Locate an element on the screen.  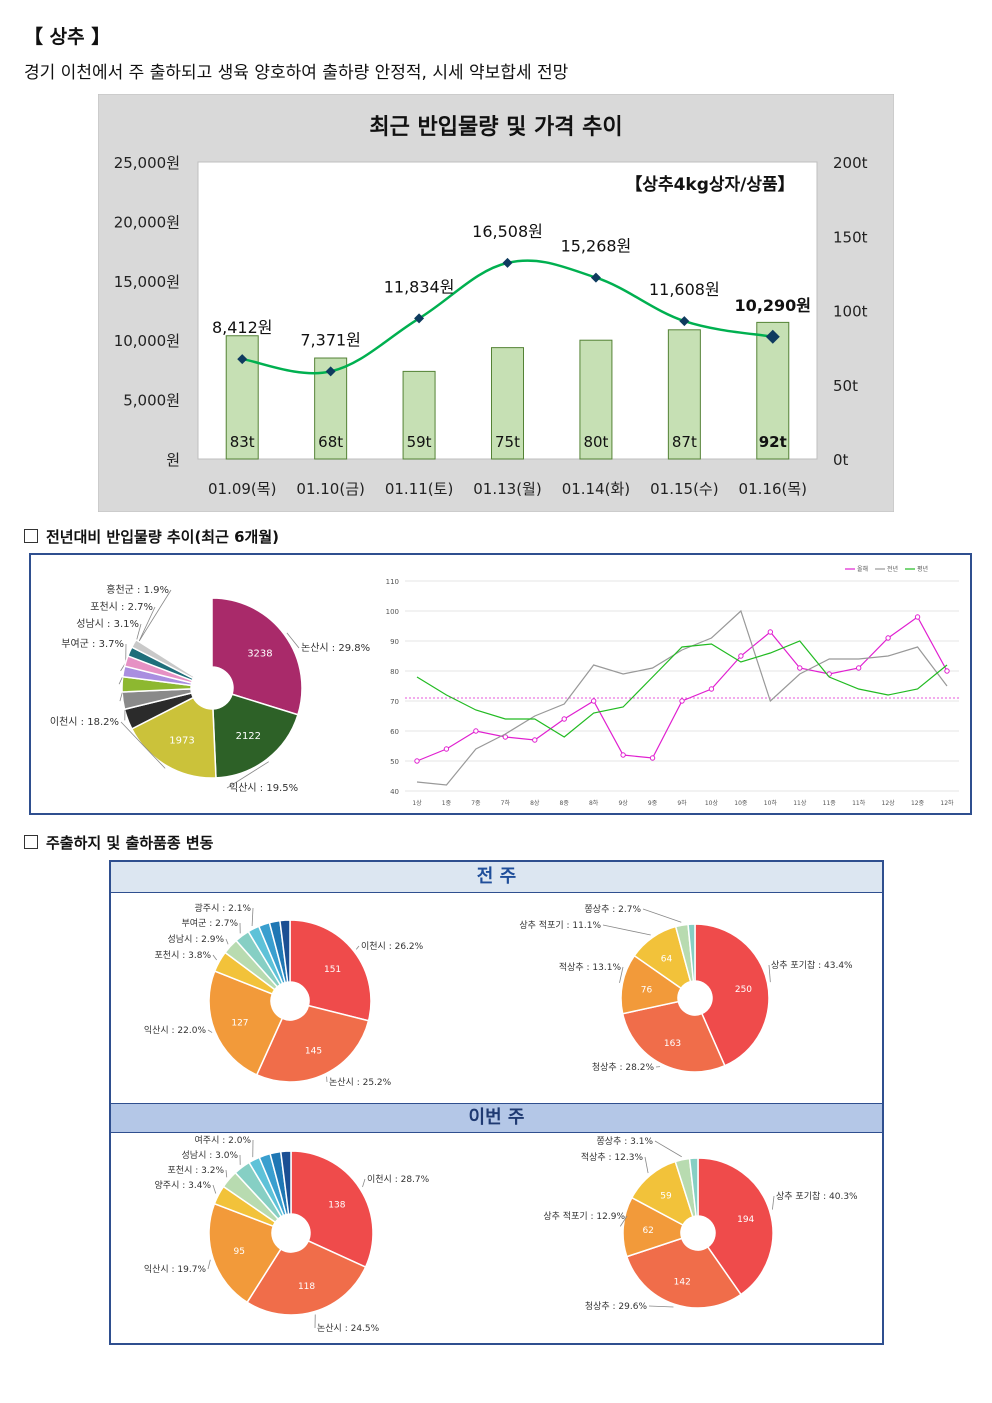
y-left-tick-label: 15,000원 is located at coordinates (147, 282).